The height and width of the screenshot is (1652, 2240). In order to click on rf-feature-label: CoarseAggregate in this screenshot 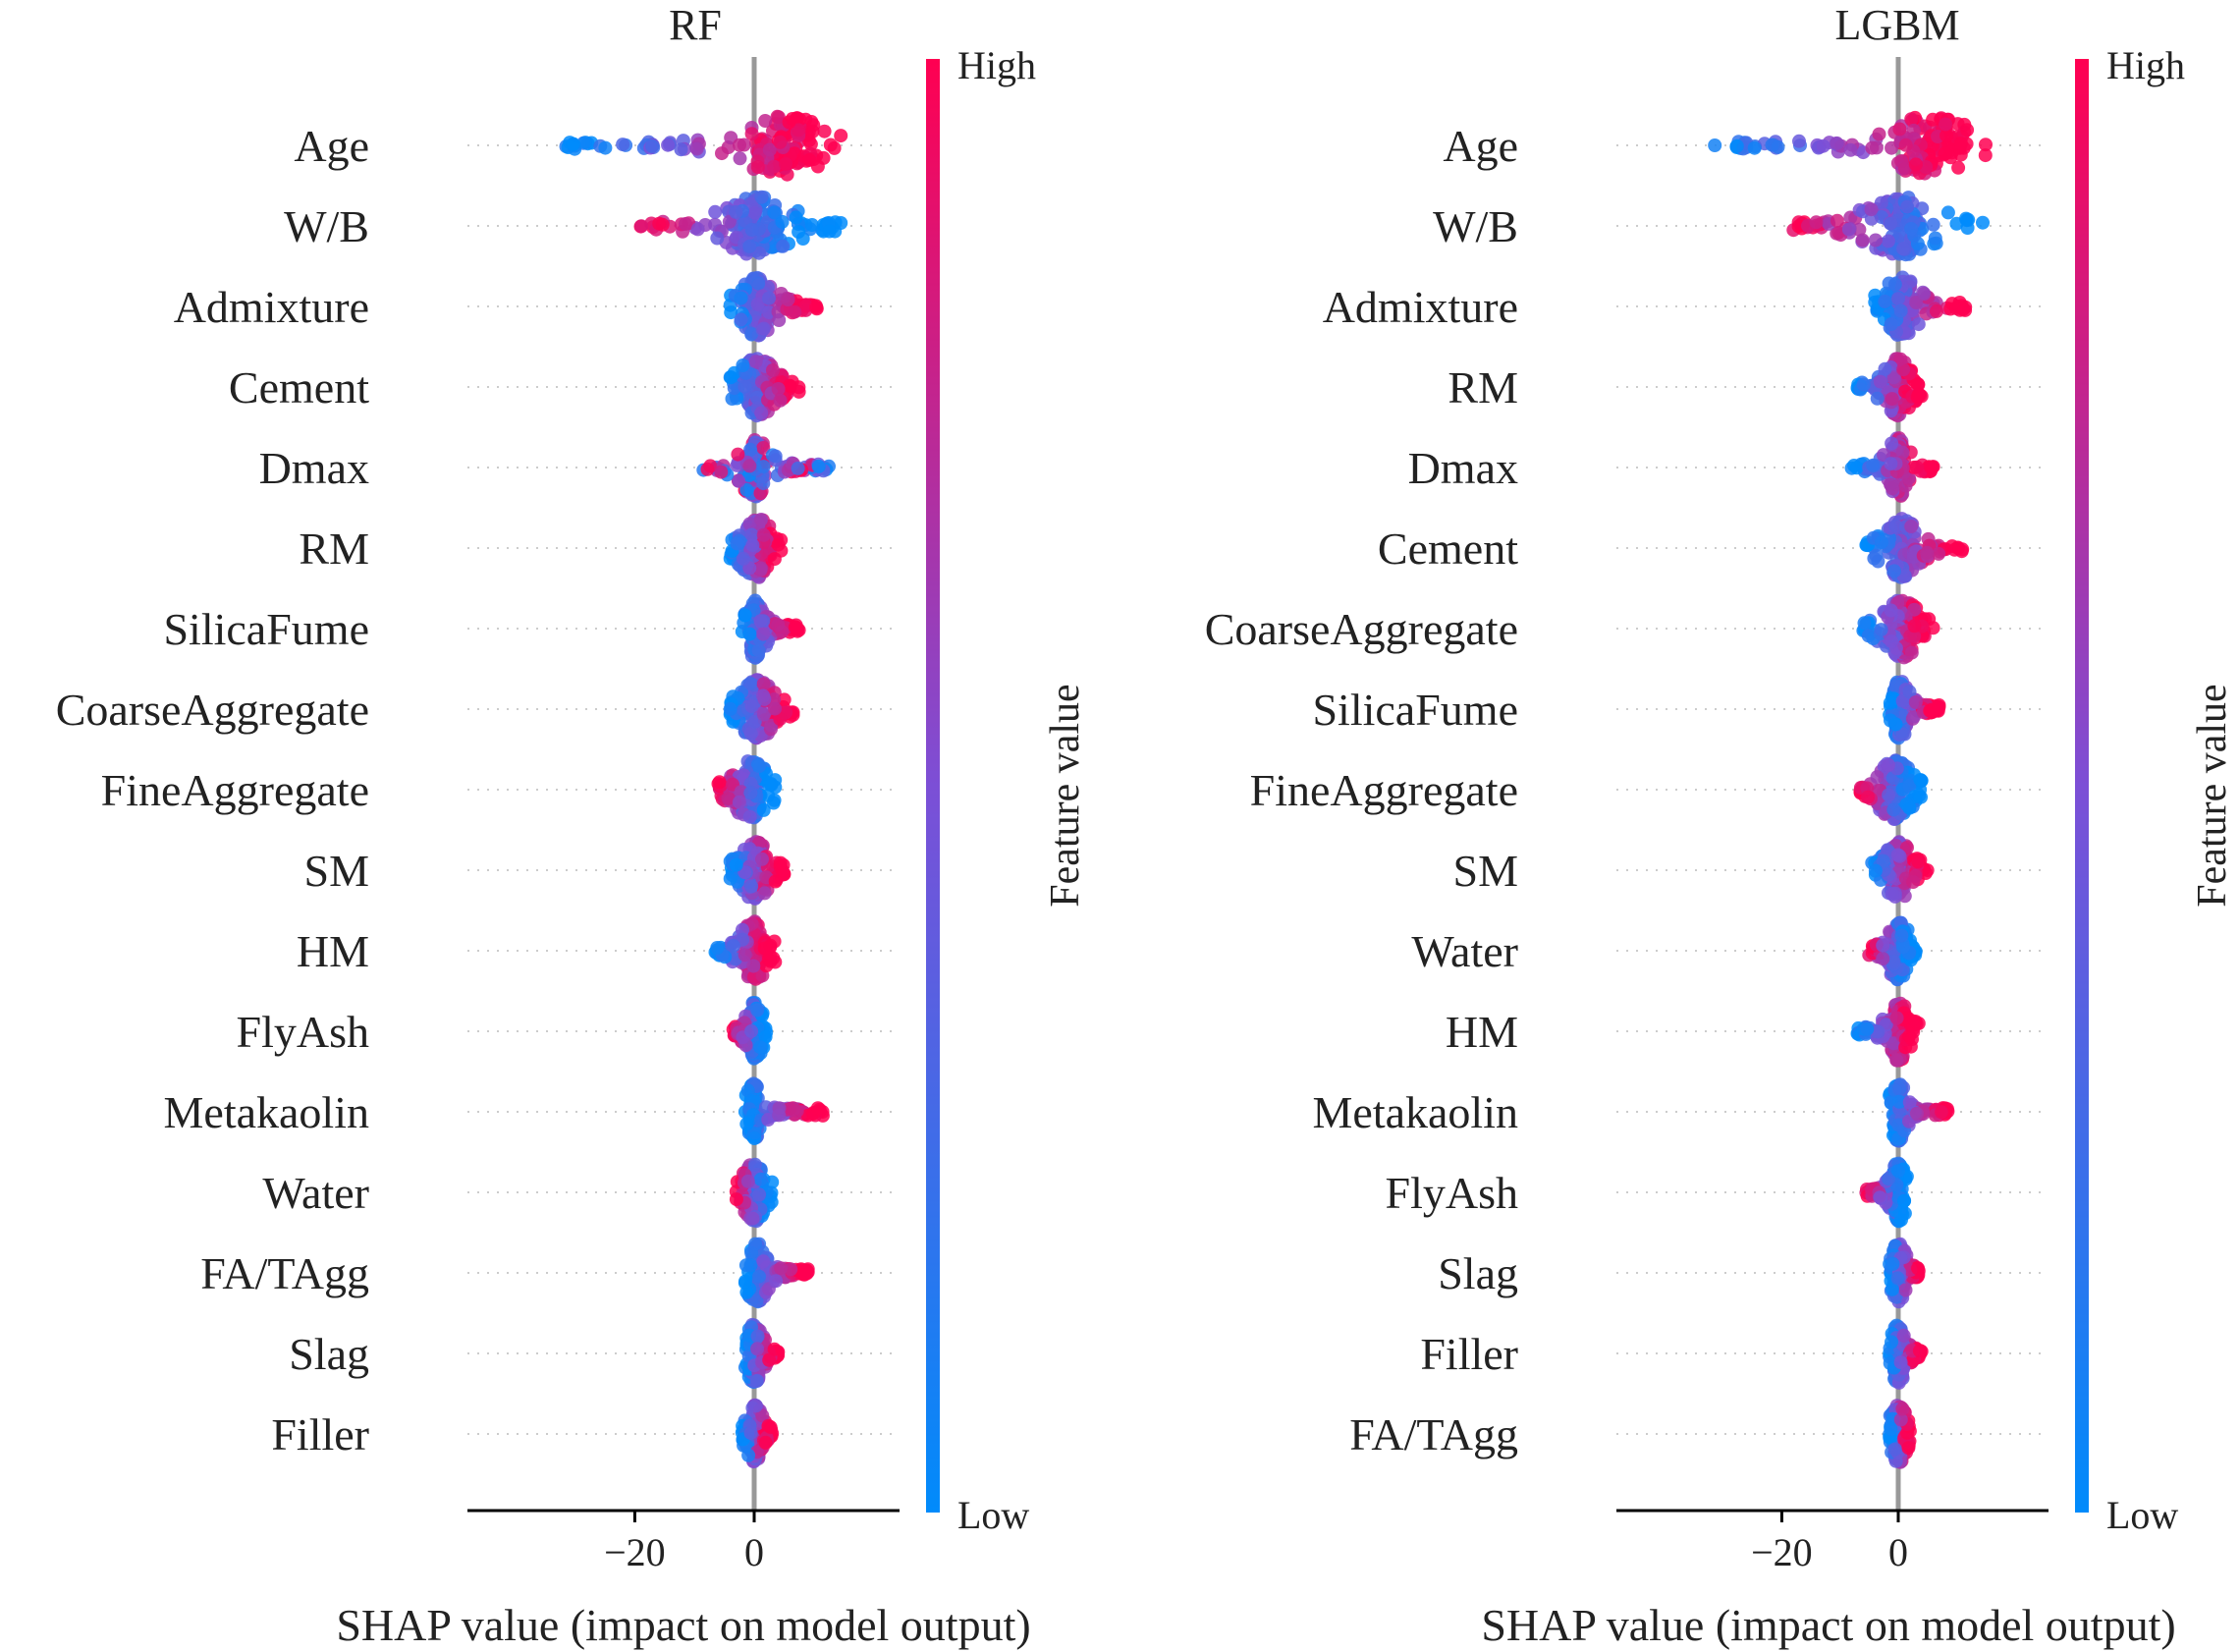, I will do `click(213, 710)`.